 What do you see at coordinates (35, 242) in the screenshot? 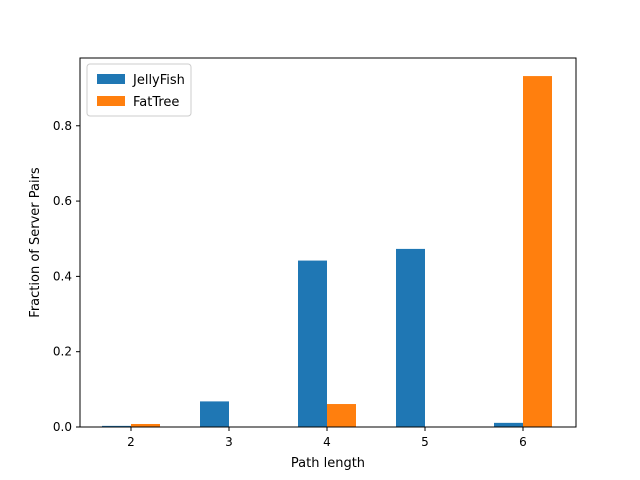
I see `y-axis-label: Fraction of Server Pairs` at bounding box center [35, 242].